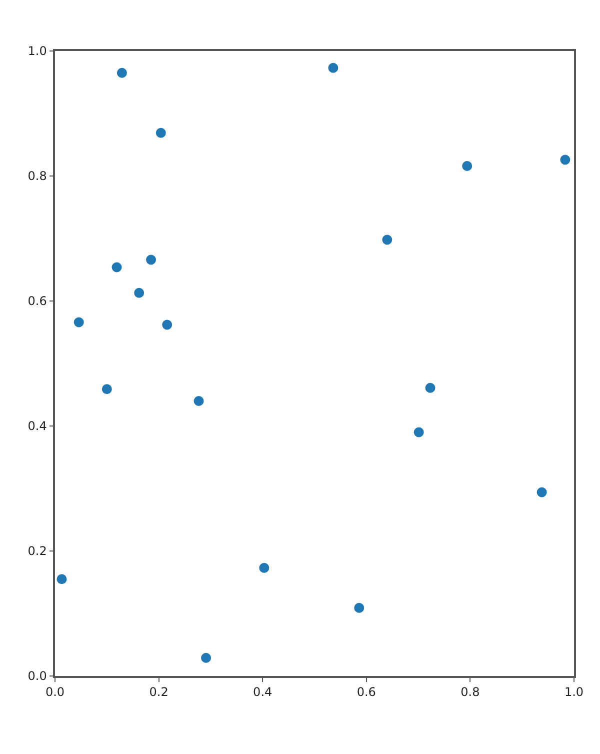 This screenshot has width=600, height=754. I want to click on y-tick-label: 0.4, so click(37, 426).